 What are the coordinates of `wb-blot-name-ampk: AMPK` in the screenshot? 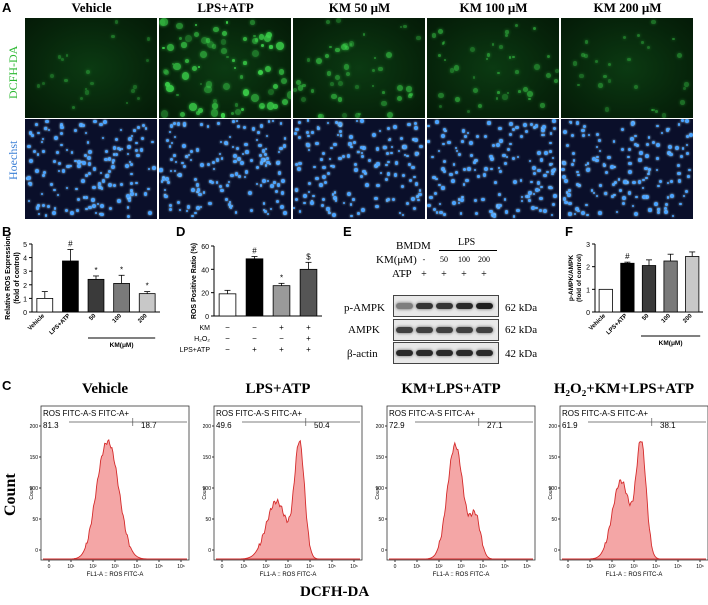 It's located at (364, 330).